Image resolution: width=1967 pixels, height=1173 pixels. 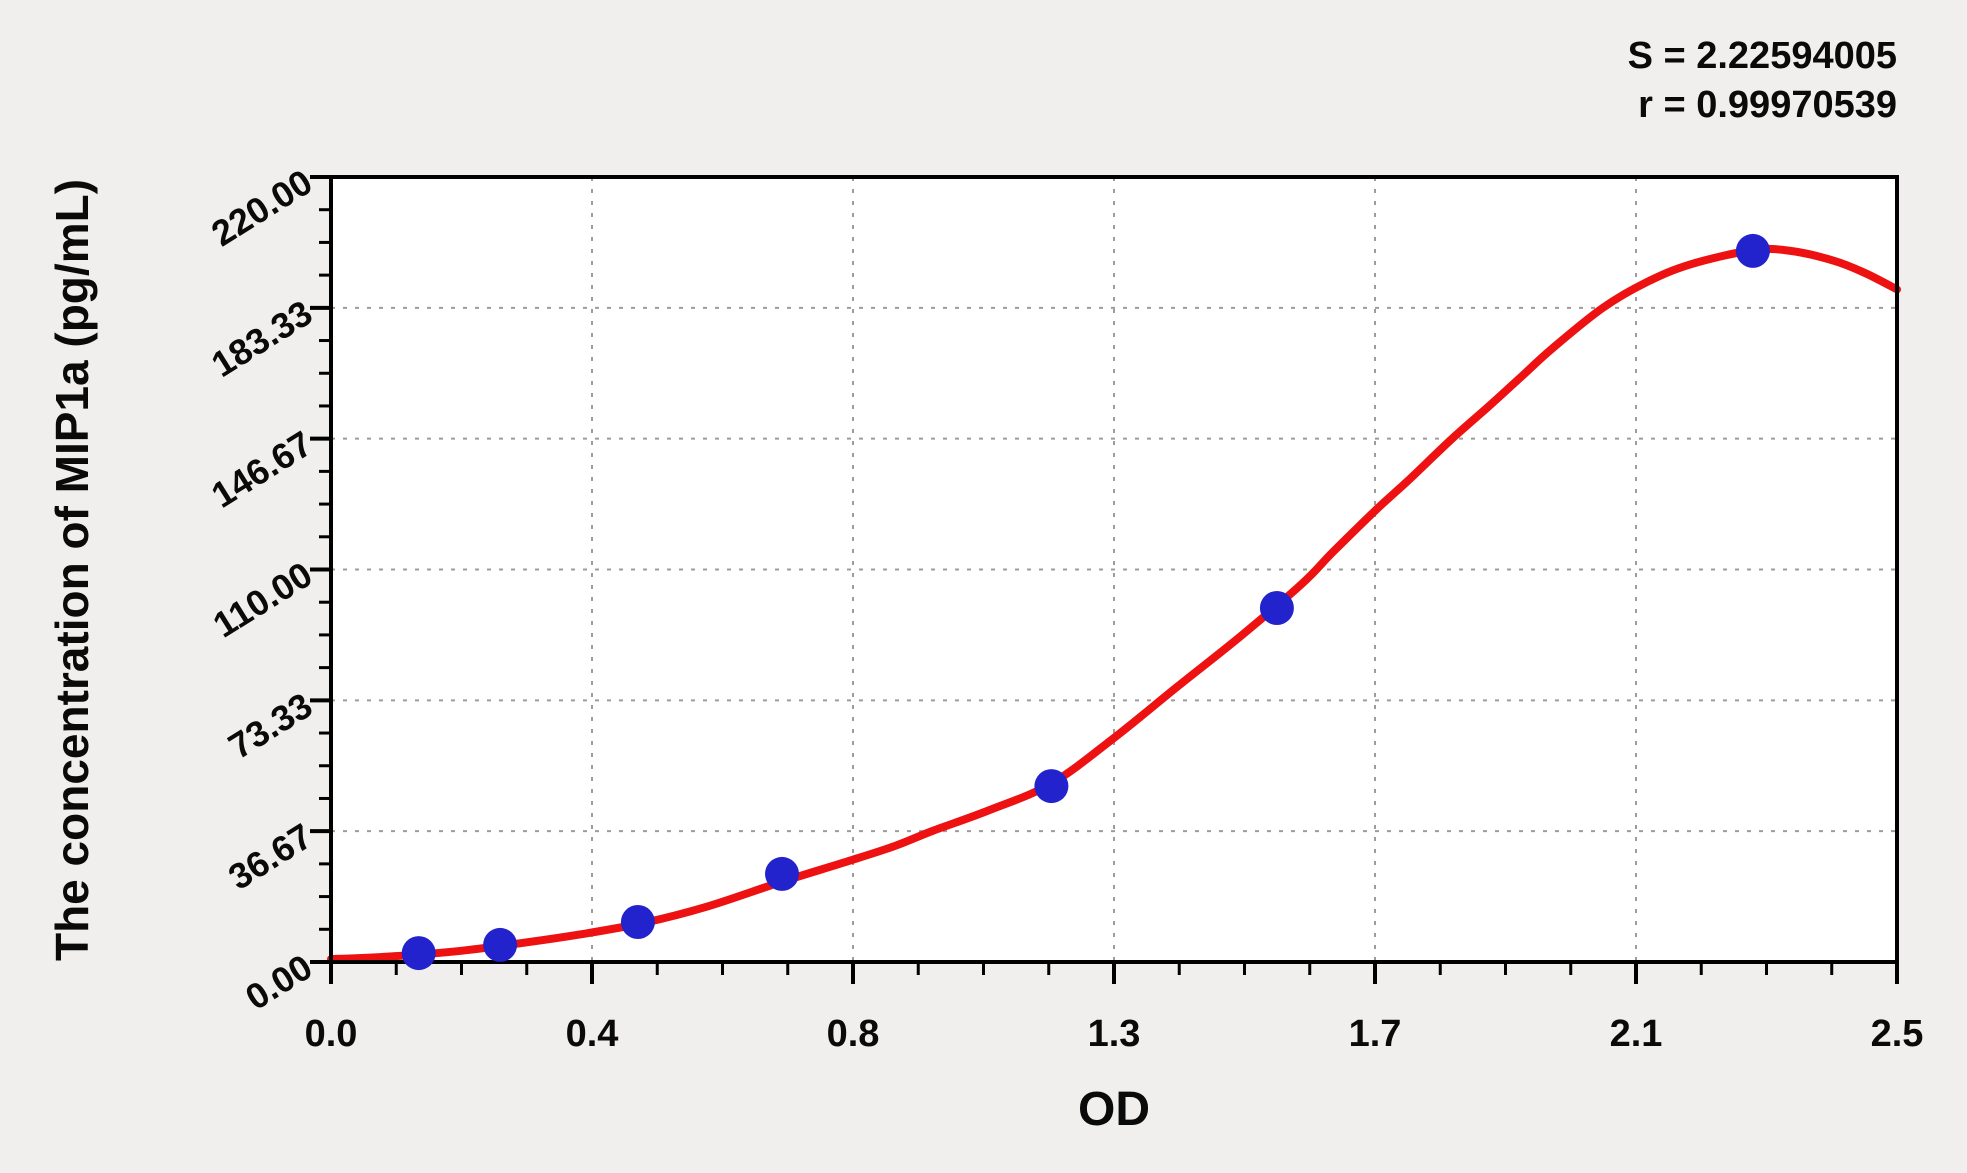 I want to click on y-tick-label: 110.00, so click(x=262, y=600).